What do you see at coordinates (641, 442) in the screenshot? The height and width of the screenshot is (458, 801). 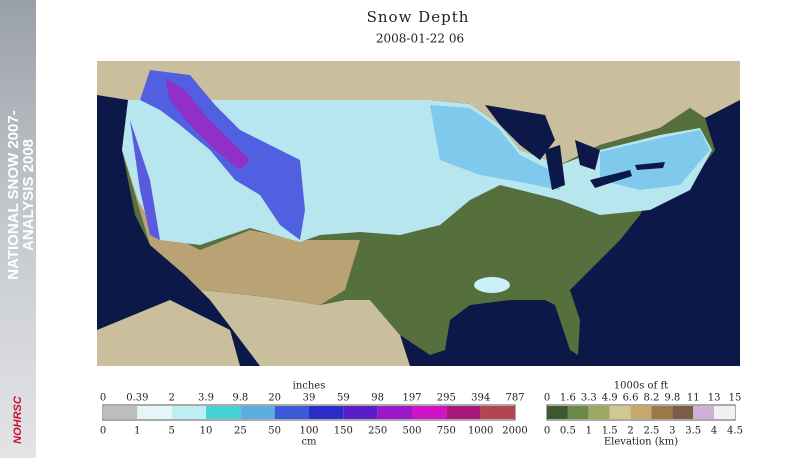 I see `unit-label: Elevation (km)` at bounding box center [641, 442].